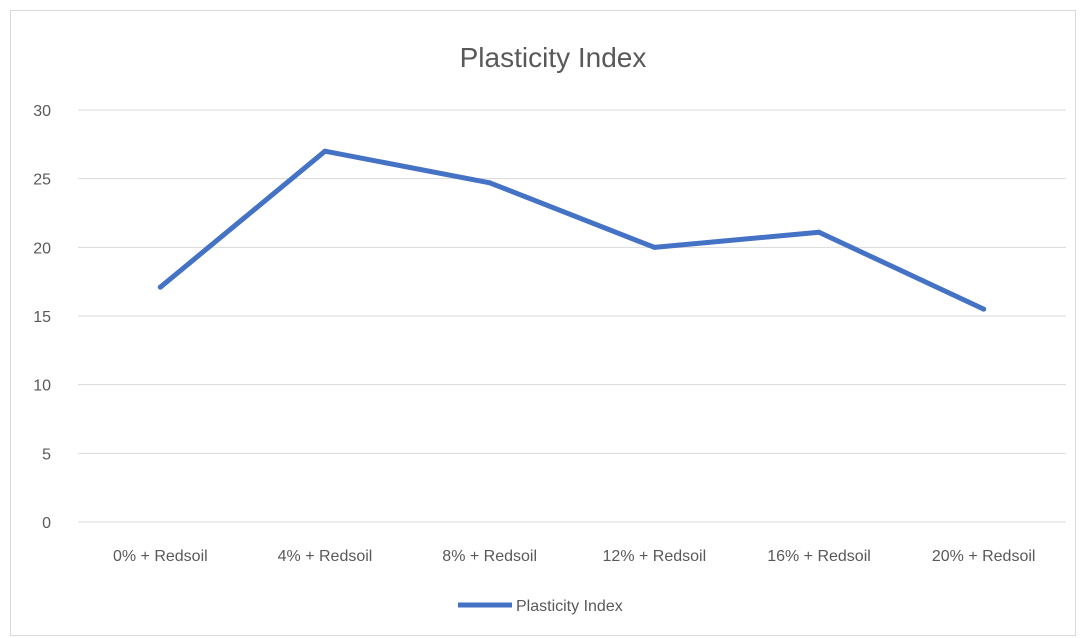 The height and width of the screenshot is (638, 1087). What do you see at coordinates (42, 386) in the screenshot?
I see `y-tick-label: 10` at bounding box center [42, 386].